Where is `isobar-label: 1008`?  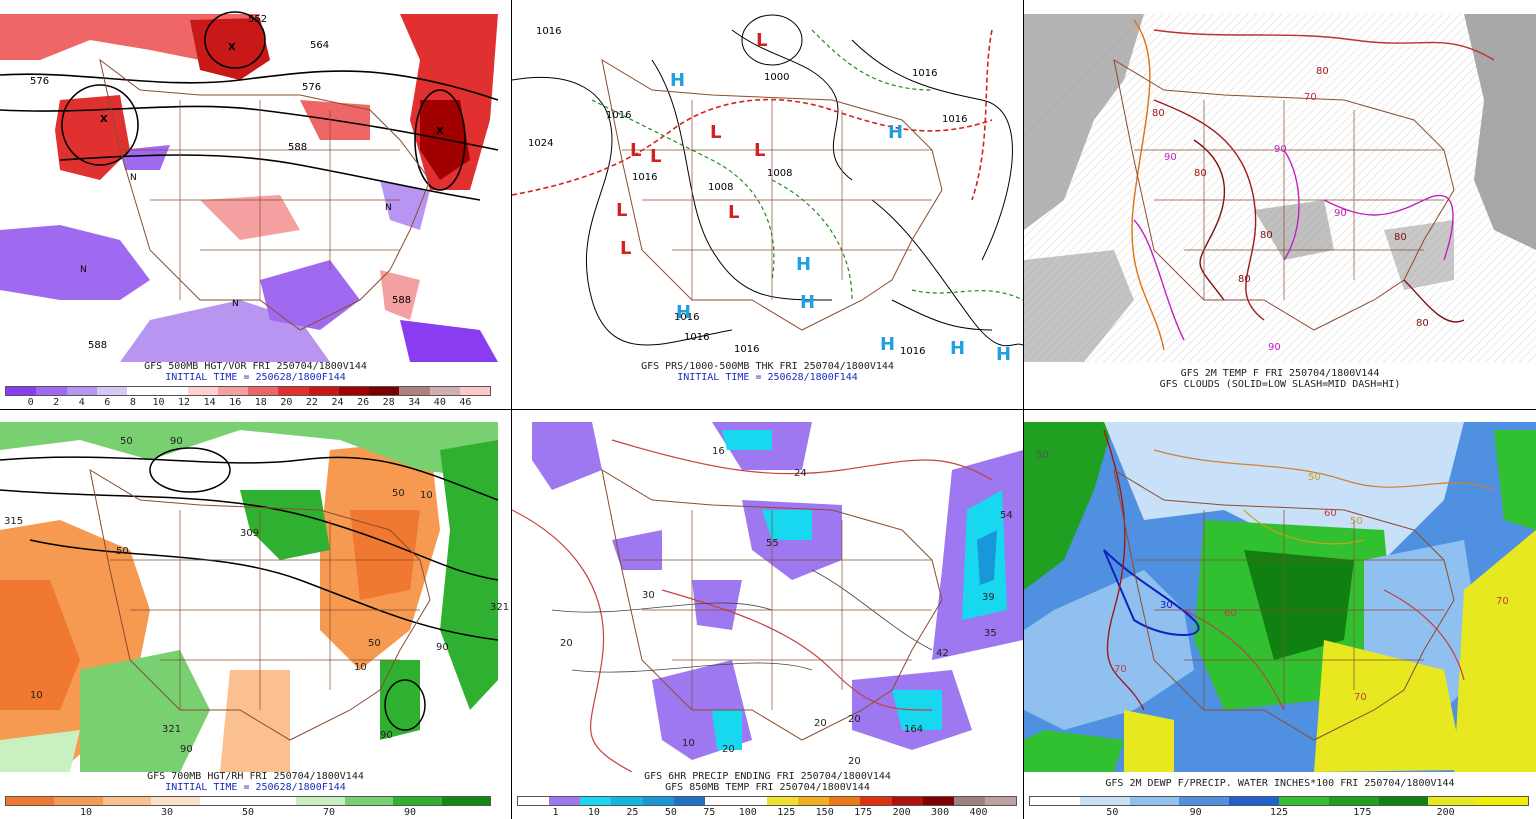
isobar-label: 1008 is located at coordinates (779, 173).